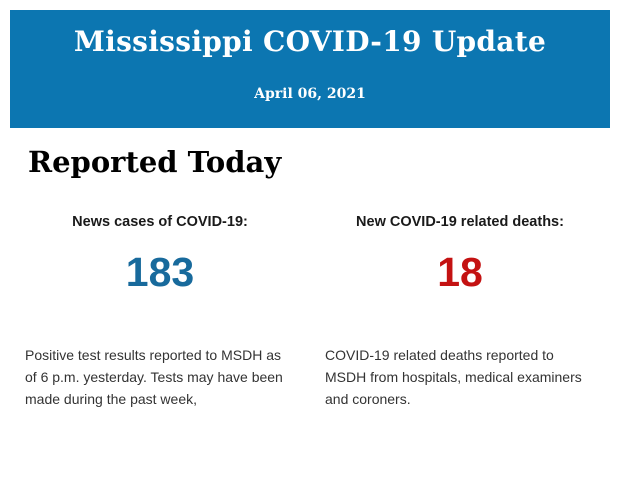 The height and width of the screenshot is (483, 620). Describe the element at coordinates (155, 162) in the screenshot. I see `section-heading: Reported Today` at that location.